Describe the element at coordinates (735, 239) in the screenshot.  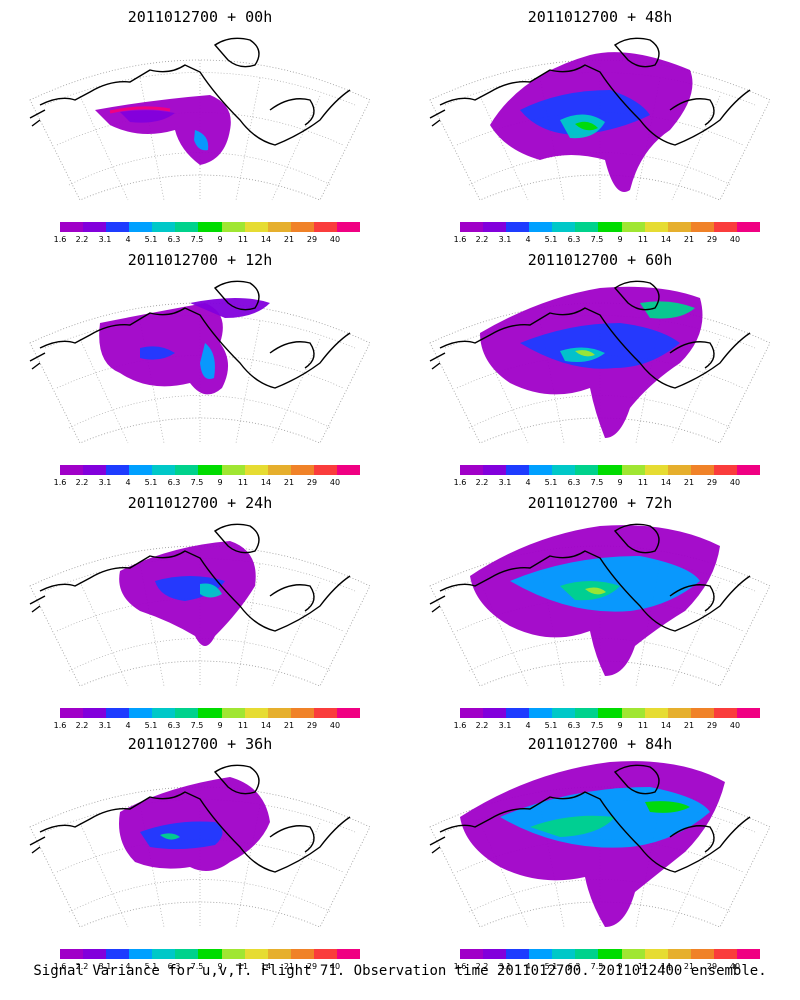
I see `colorbar-tick-label: 40` at that location.